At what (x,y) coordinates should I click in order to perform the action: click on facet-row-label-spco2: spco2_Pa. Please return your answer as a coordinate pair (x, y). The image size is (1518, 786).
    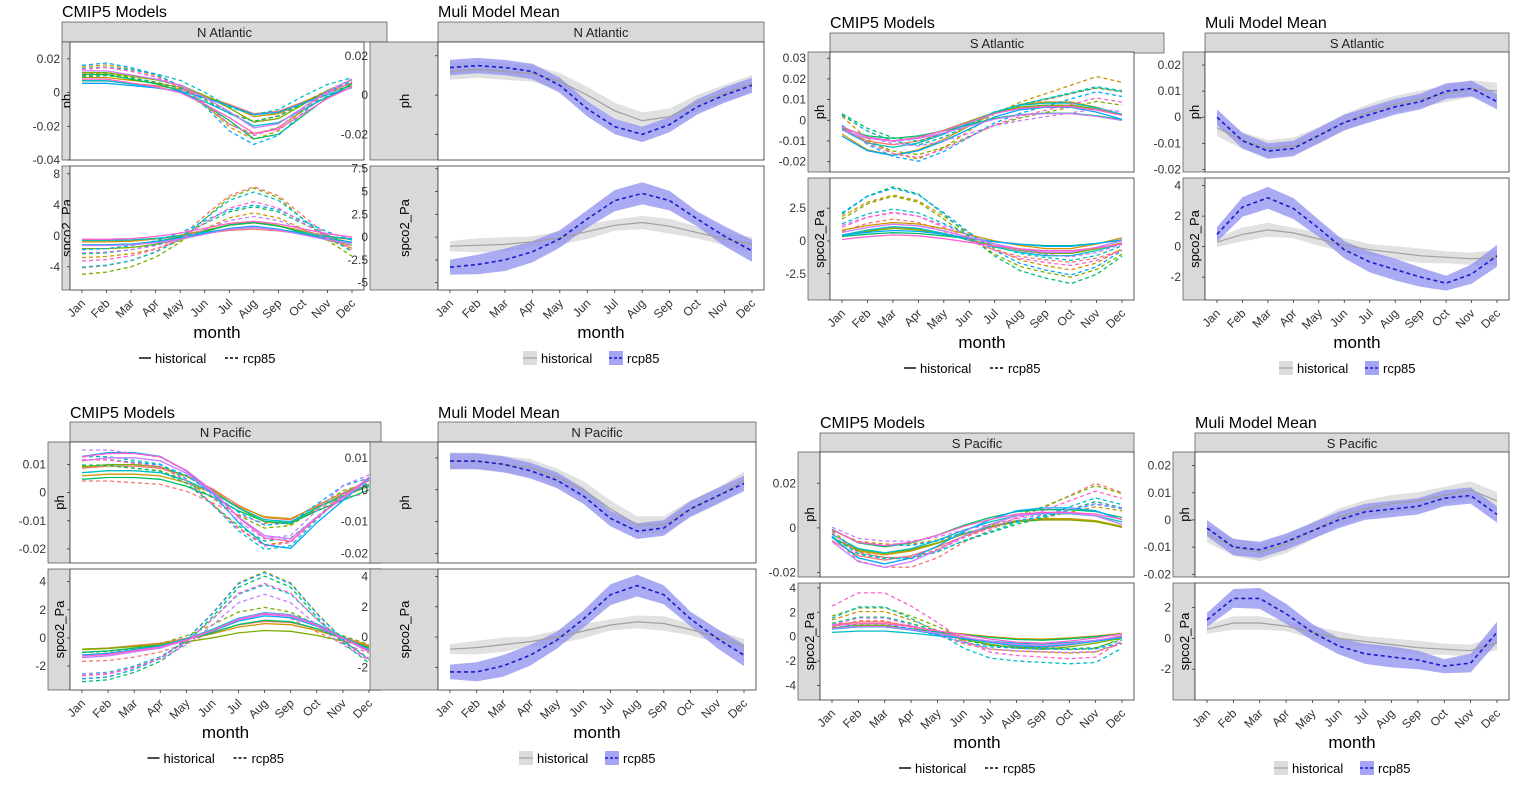
    Looking at the image, I should click on (59, 629).